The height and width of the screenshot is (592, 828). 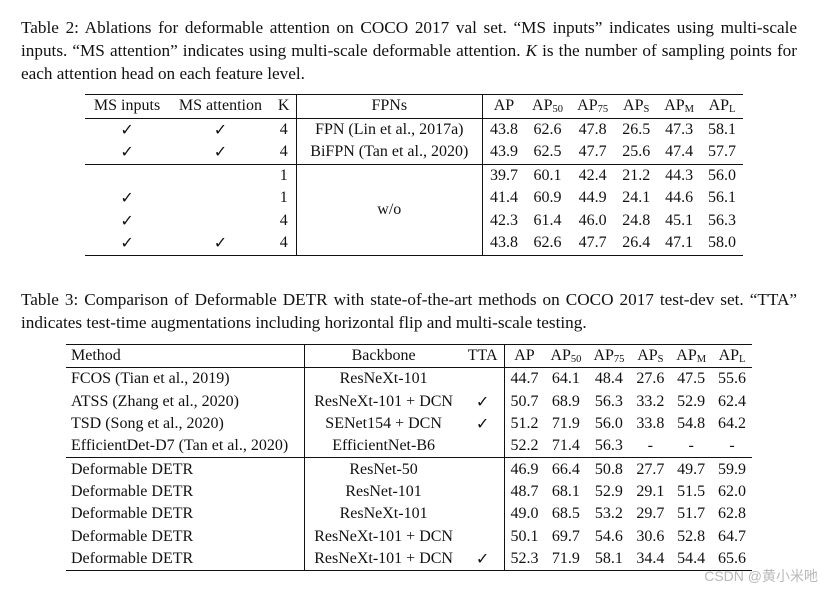 What do you see at coordinates (691, 379) in the screenshot?
I see `apm-cell: 47.5` at bounding box center [691, 379].